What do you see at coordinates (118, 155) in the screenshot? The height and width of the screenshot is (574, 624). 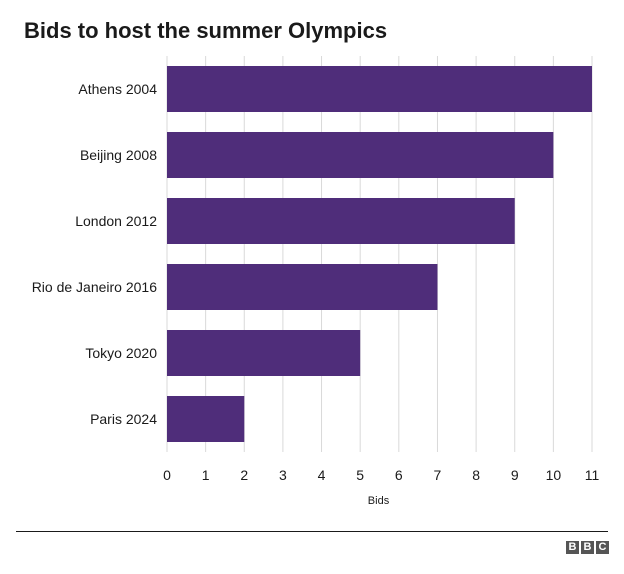 I see `category-label: Beijing 2008` at bounding box center [118, 155].